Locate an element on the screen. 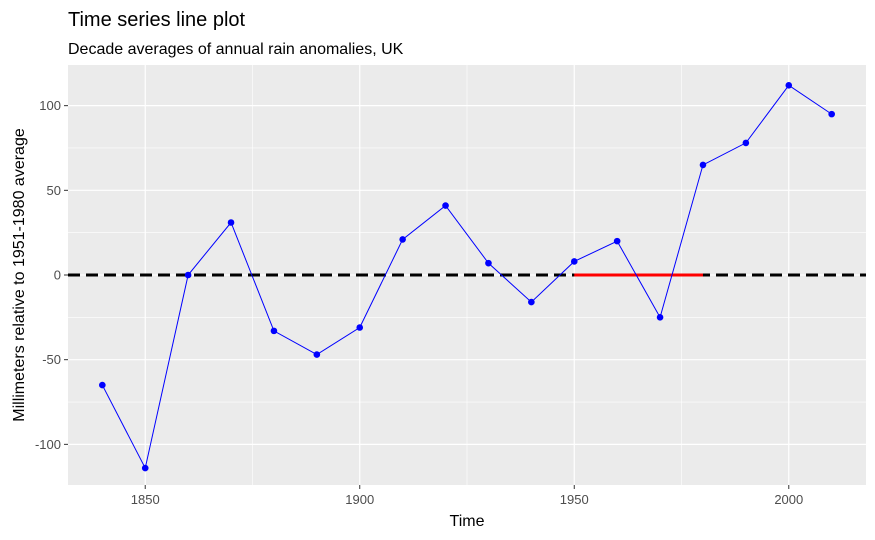  x-tick-label: 1900 is located at coordinates (359, 499).